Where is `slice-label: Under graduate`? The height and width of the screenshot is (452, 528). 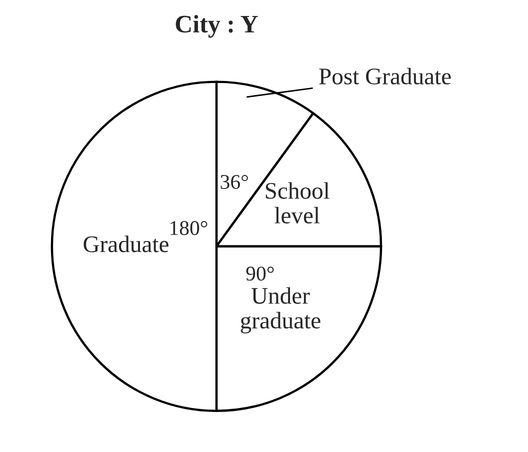 slice-label: Under graduate is located at coordinates (280, 310).